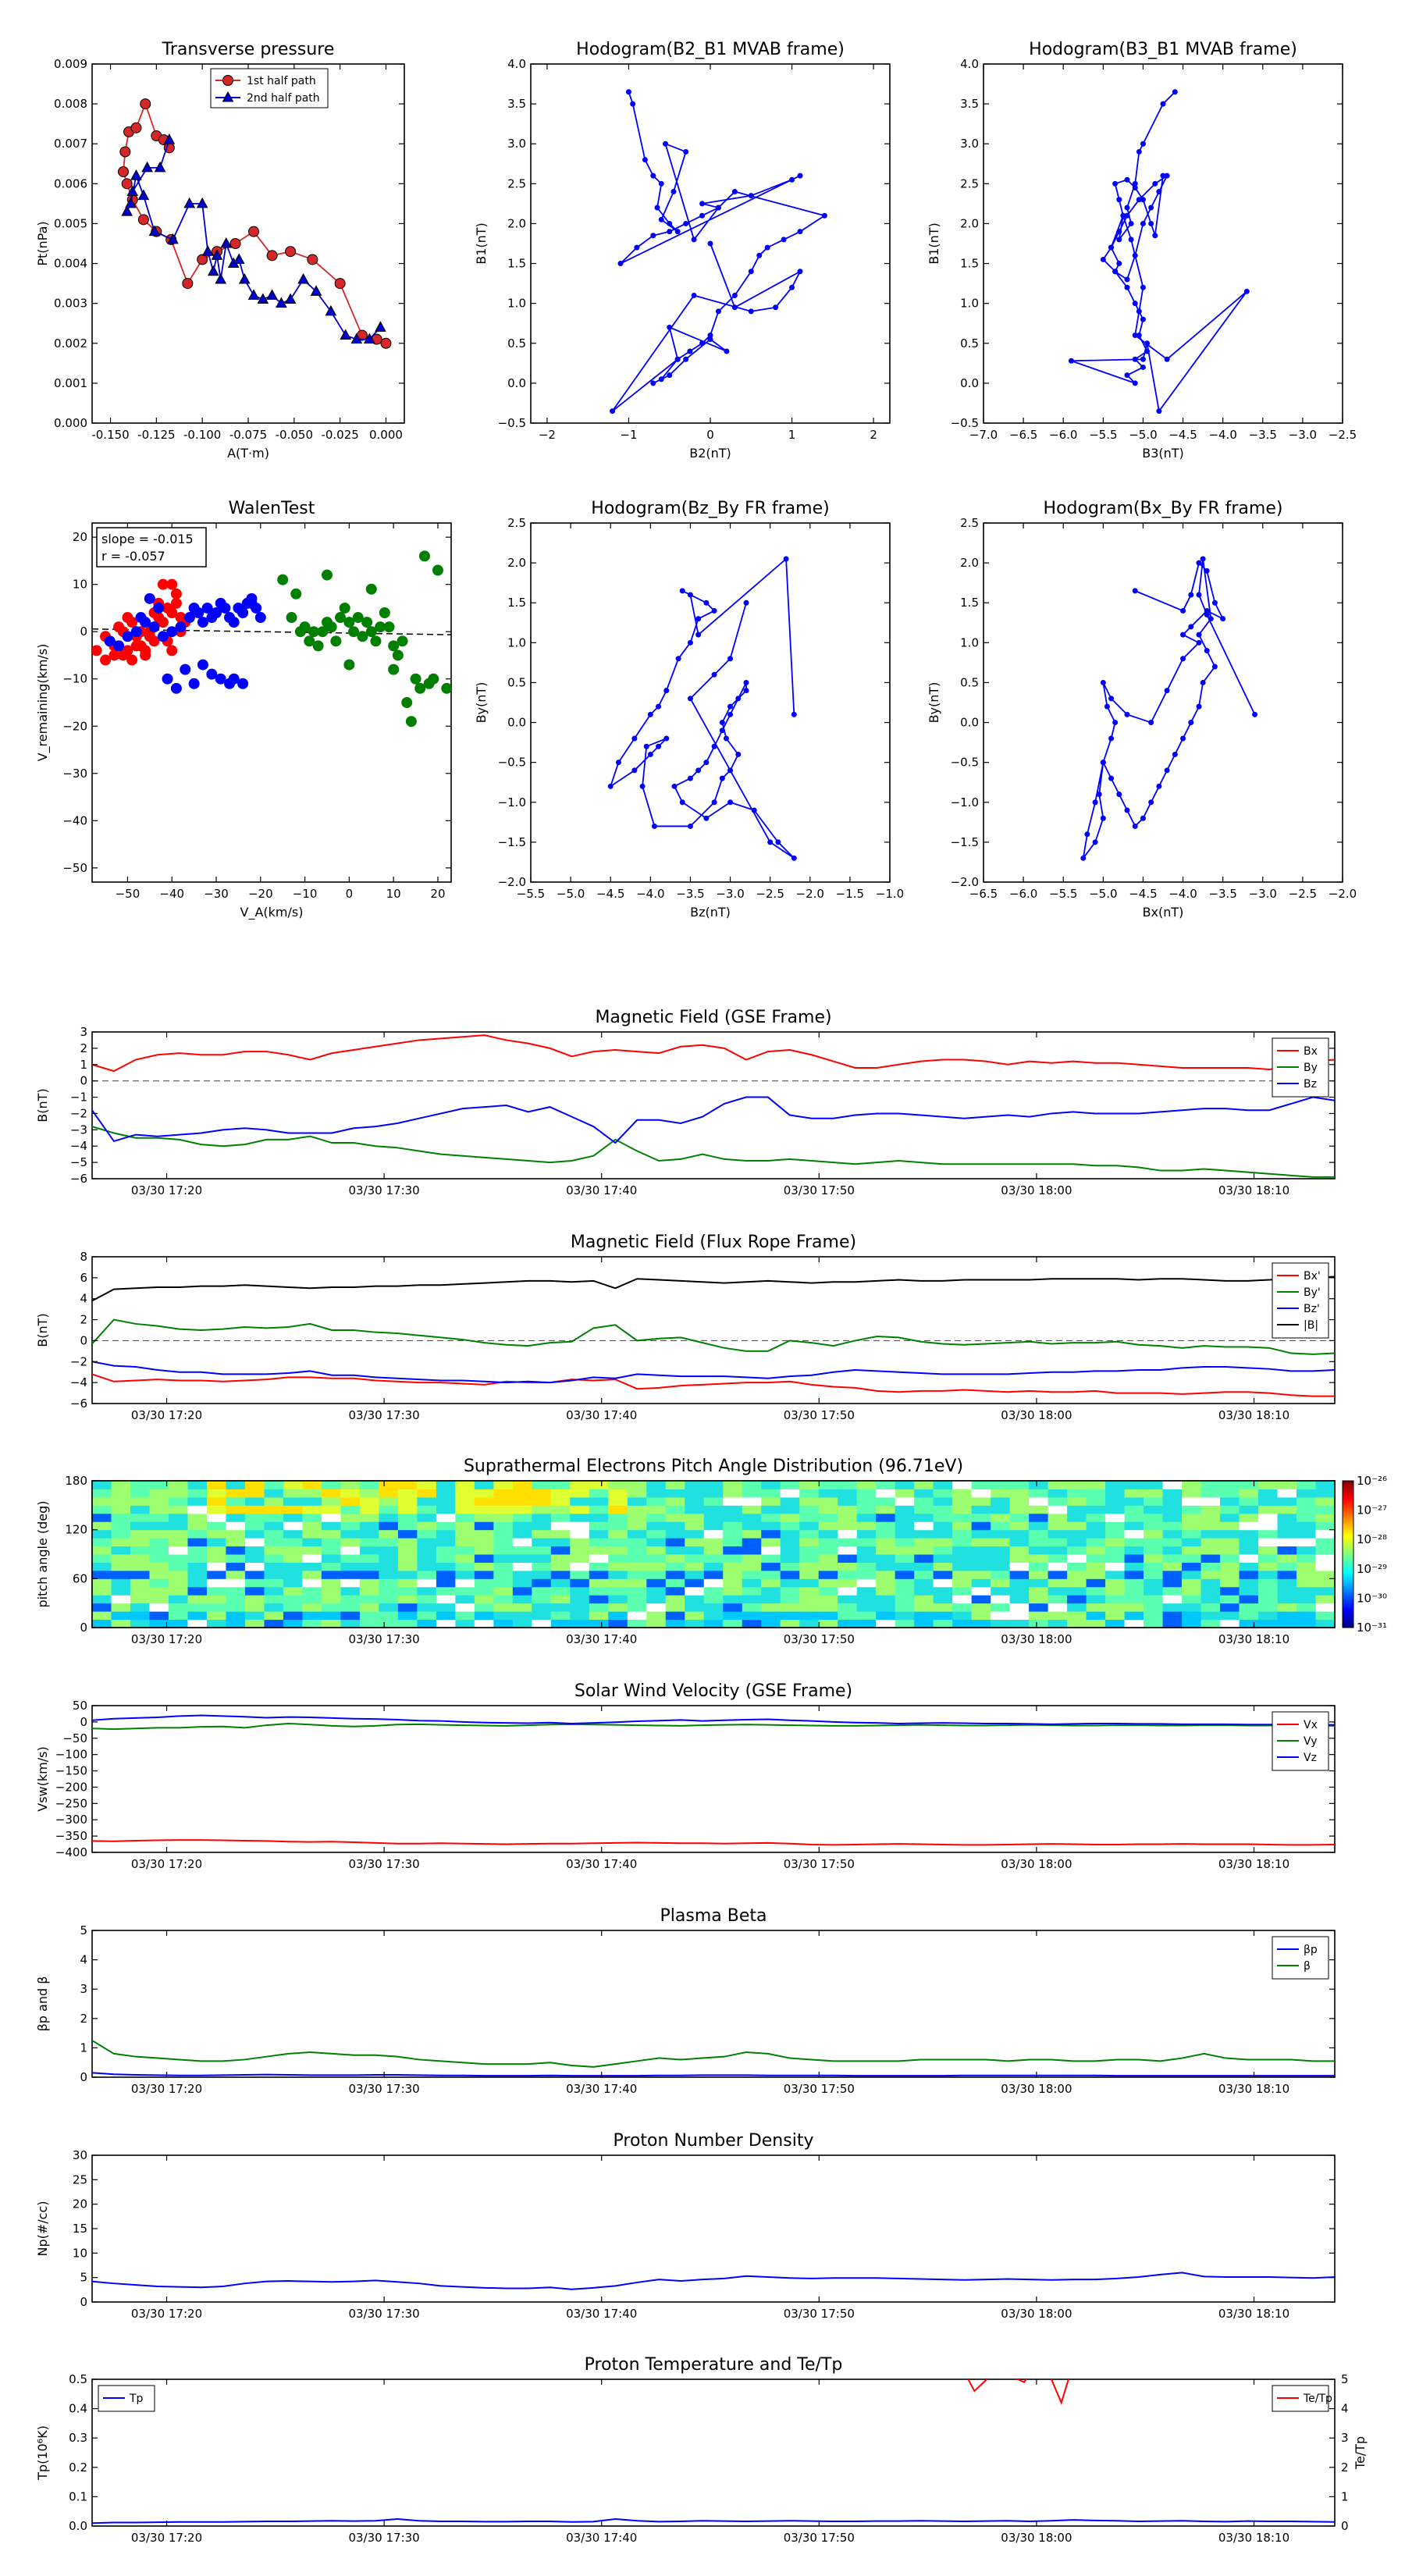 This screenshot has width=1405, height=2576. Describe the element at coordinates (1372, 1598) in the screenshot. I see `colorbar-tick-label: 10⁻³⁰` at that location.